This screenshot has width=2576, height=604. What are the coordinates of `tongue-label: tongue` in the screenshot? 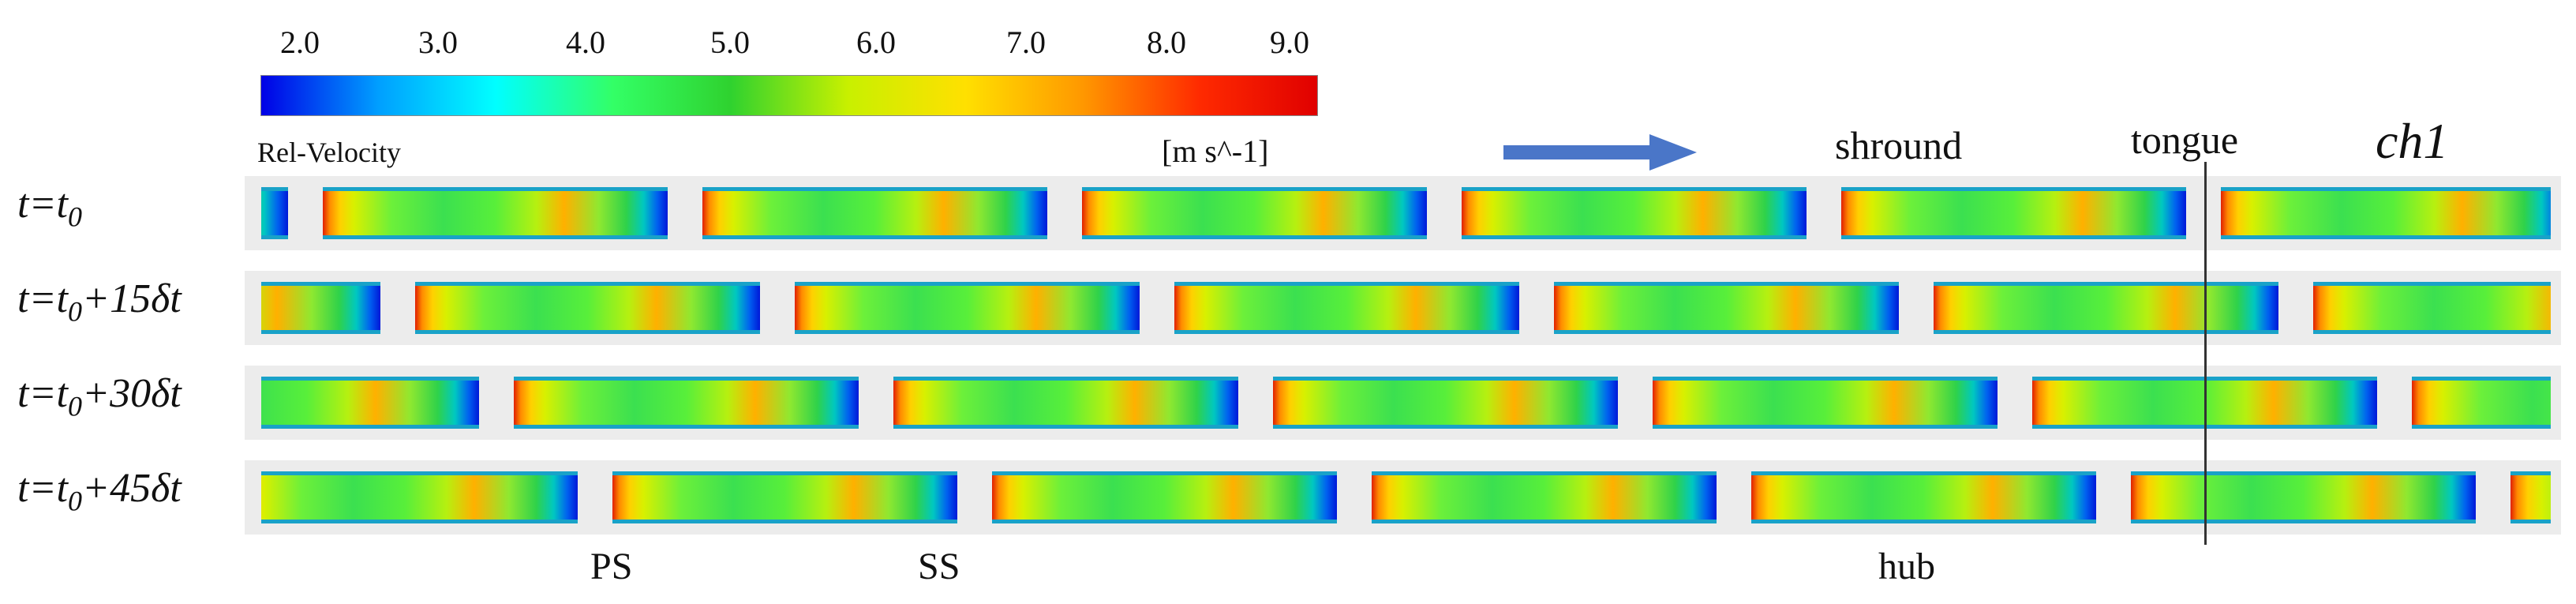 It's located at (2185, 140).